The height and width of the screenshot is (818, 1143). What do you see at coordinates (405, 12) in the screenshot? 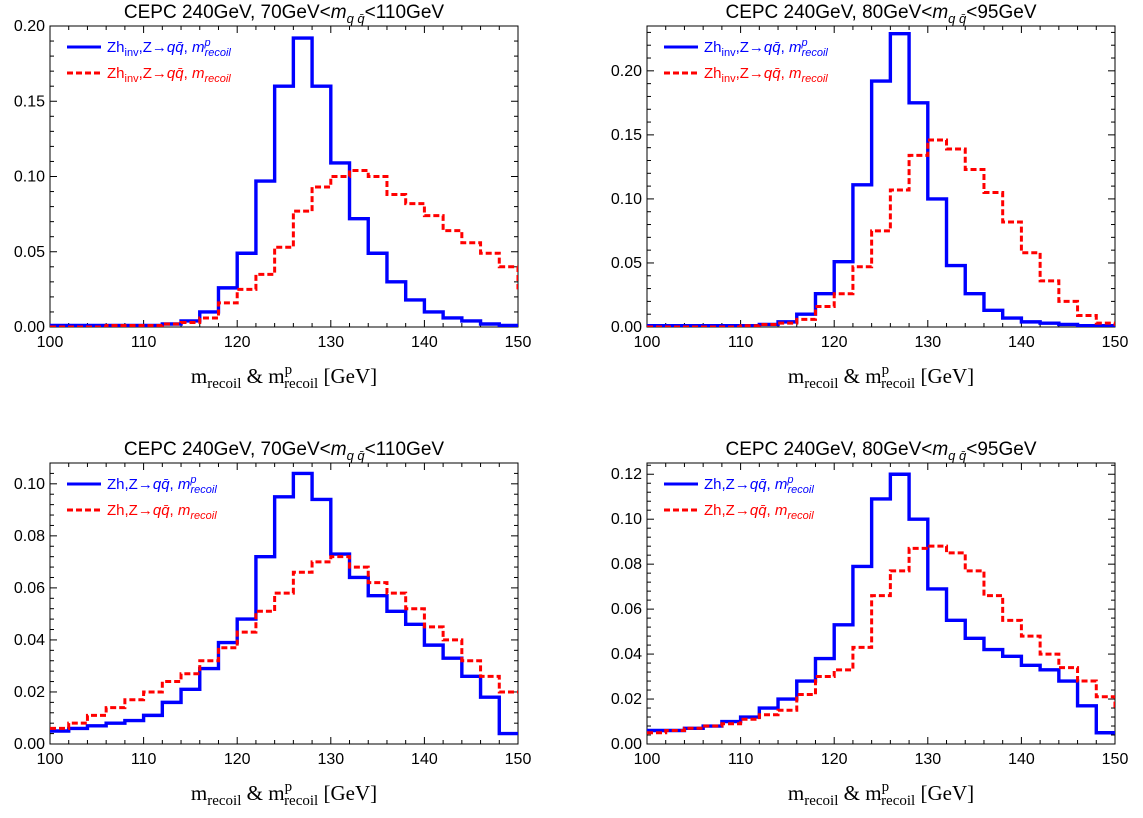
I see `title-suffix: <110GeV` at bounding box center [405, 12].